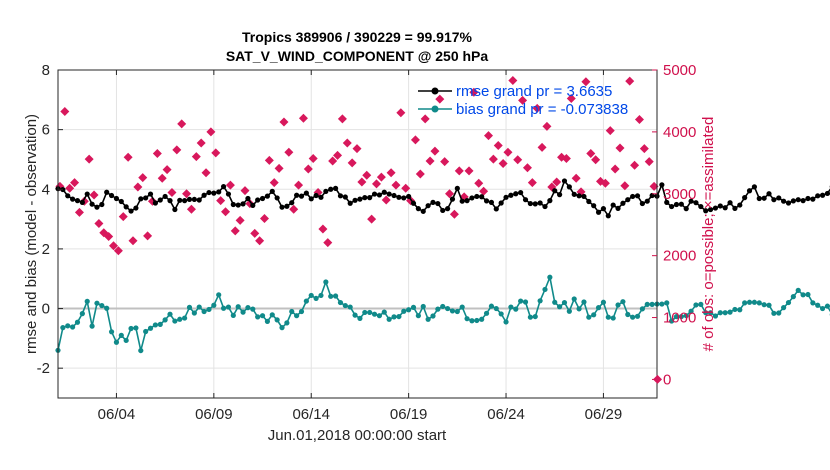 Image resolution: width=830 pixels, height=470 pixels. I want to click on y-left-ticks: -2 0 2 4 6 8, so click(50, 219).